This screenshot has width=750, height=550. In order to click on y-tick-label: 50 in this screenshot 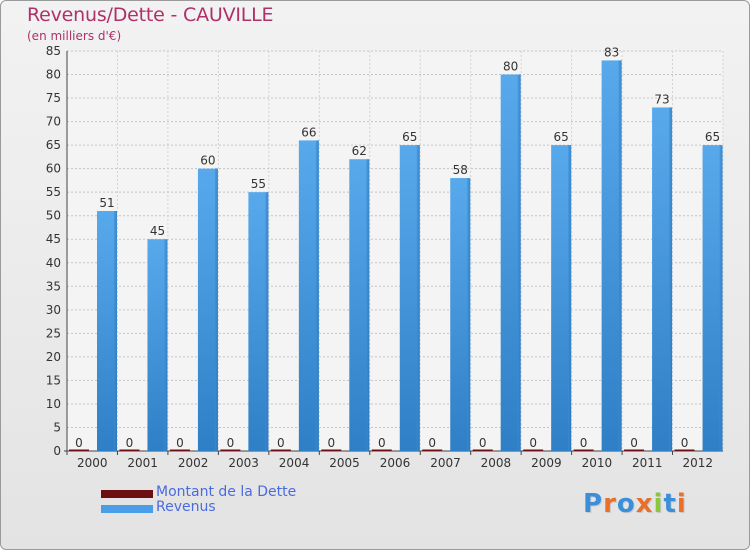, I will do `click(53, 216)`.